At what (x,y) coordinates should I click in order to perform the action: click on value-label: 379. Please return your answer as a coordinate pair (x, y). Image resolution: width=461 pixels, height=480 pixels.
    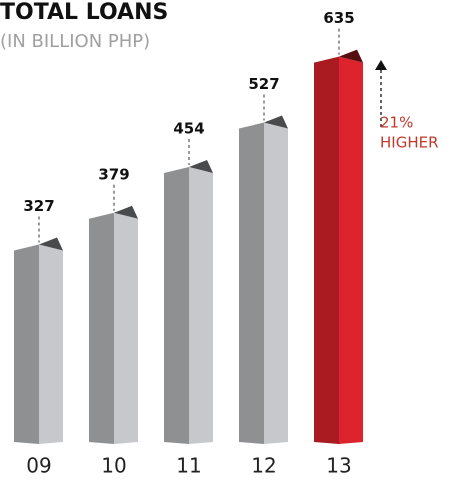
    Looking at the image, I should click on (113, 174).